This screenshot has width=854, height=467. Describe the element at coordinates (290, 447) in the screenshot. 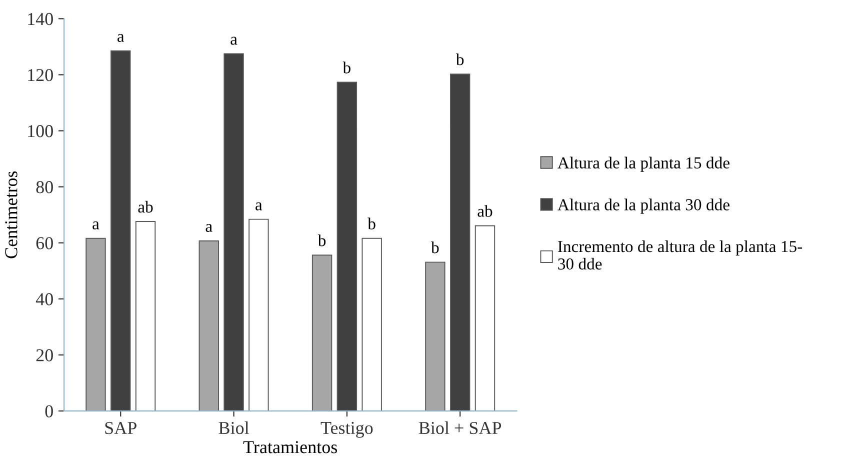

I see `x-axis-title: Tratamientos` at that location.